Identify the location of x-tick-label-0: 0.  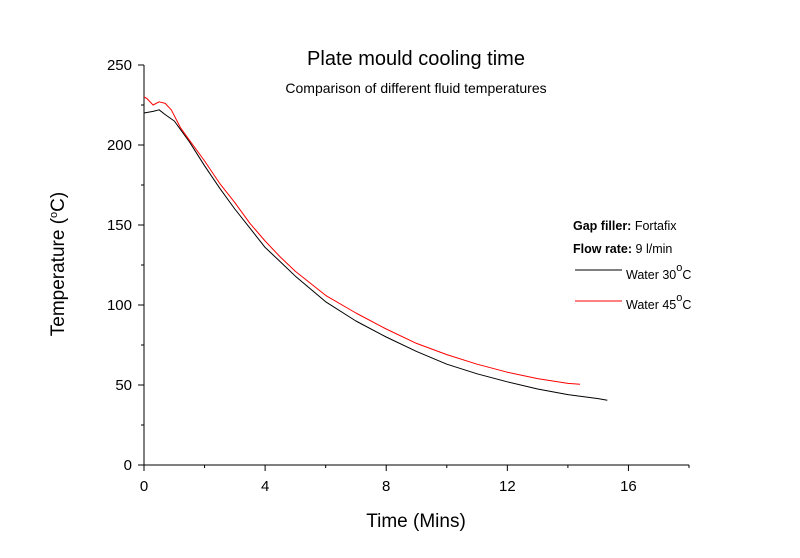
(144, 486).